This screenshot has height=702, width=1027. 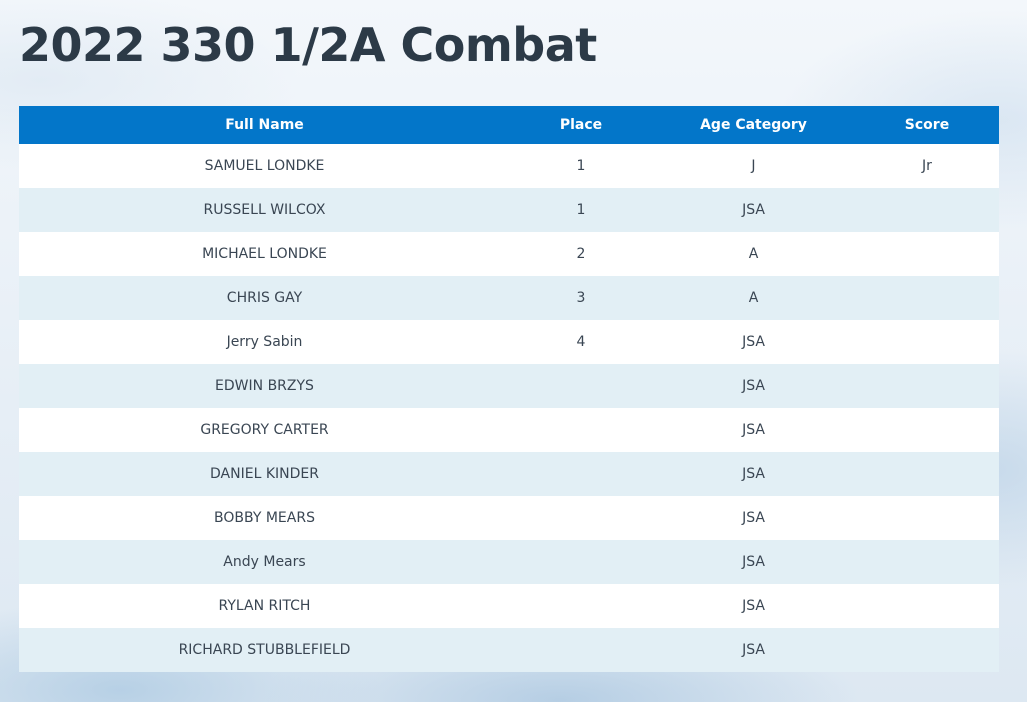 I want to click on table-row: BOBBY MEARS JSA, so click(x=509, y=518).